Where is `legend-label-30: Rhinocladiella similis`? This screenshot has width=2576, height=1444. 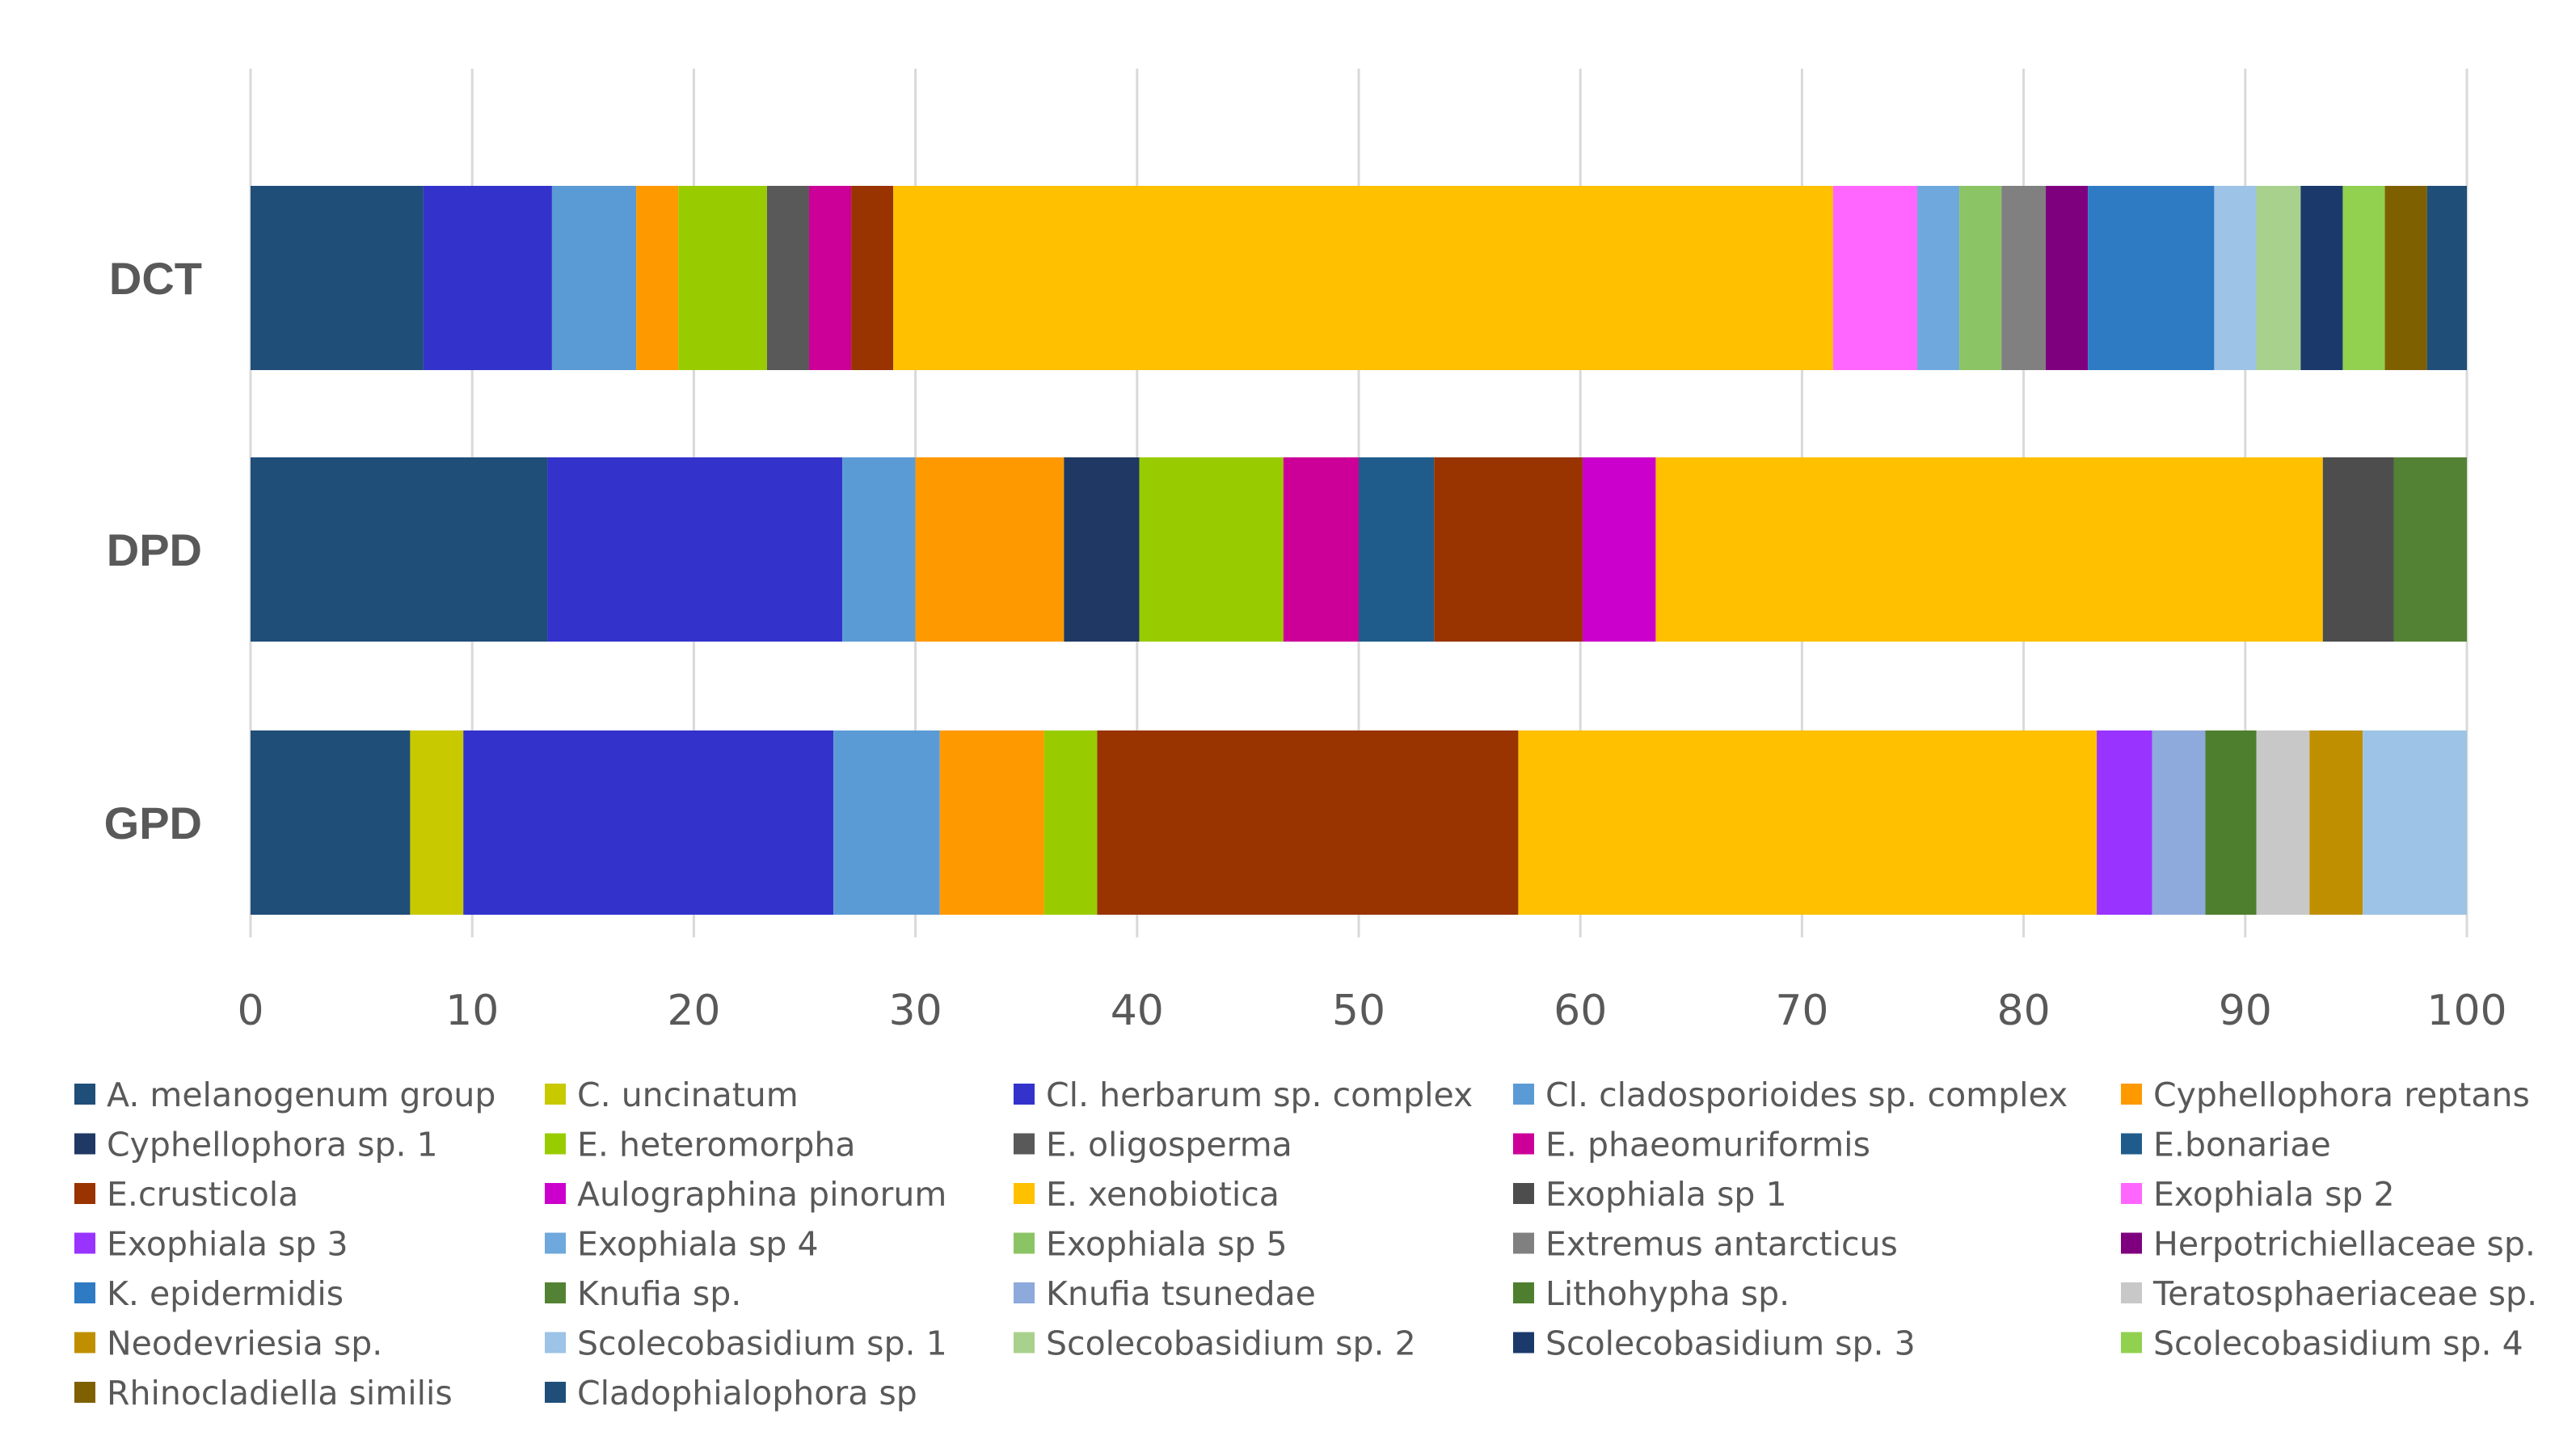 legend-label-30: Rhinocladiella similis is located at coordinates (280, 1393).